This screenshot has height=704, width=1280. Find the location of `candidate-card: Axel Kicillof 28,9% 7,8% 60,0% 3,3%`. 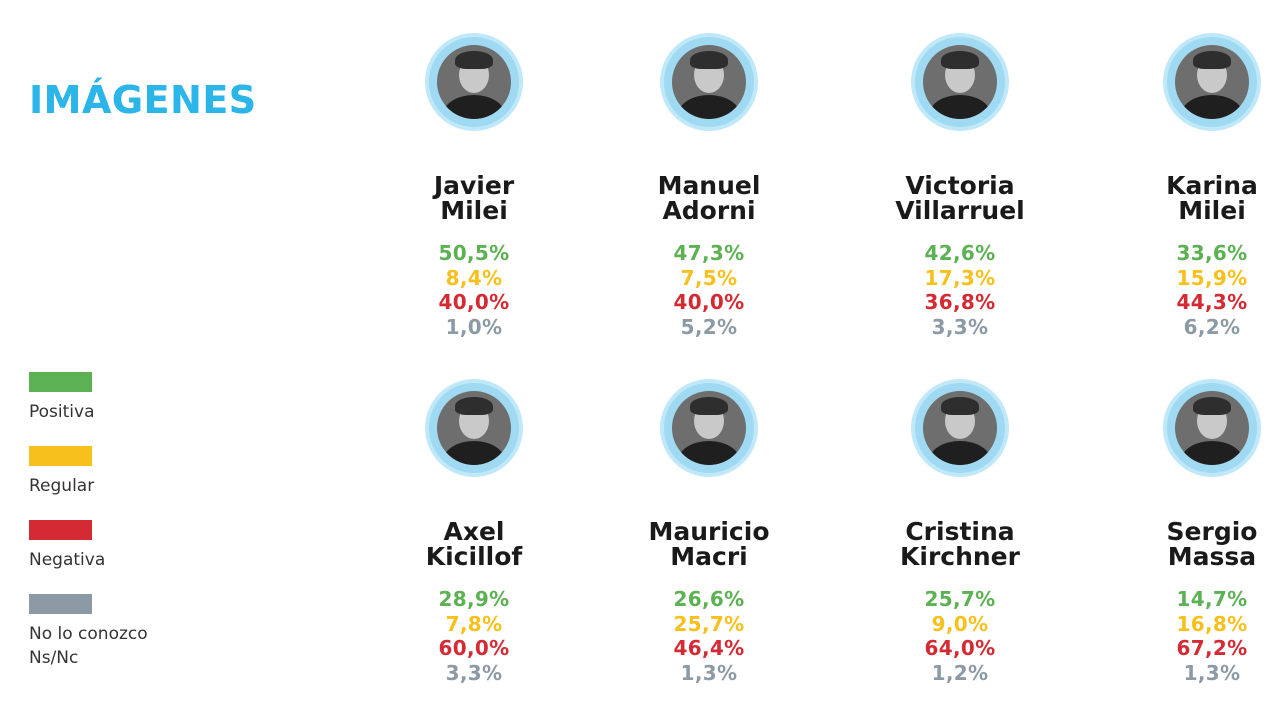

candidate-card: Axel Kicillof 28,9% 7,8% 60,0% 3,3% is located at coordinates (474, 534).